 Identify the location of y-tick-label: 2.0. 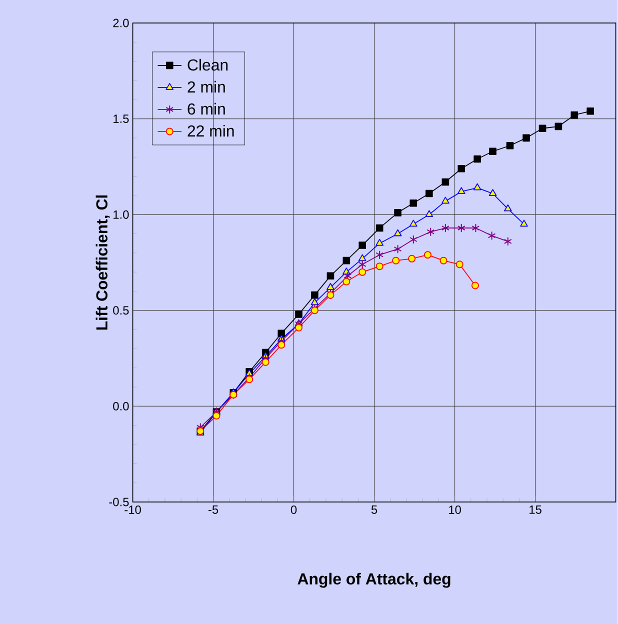
(121, 23).